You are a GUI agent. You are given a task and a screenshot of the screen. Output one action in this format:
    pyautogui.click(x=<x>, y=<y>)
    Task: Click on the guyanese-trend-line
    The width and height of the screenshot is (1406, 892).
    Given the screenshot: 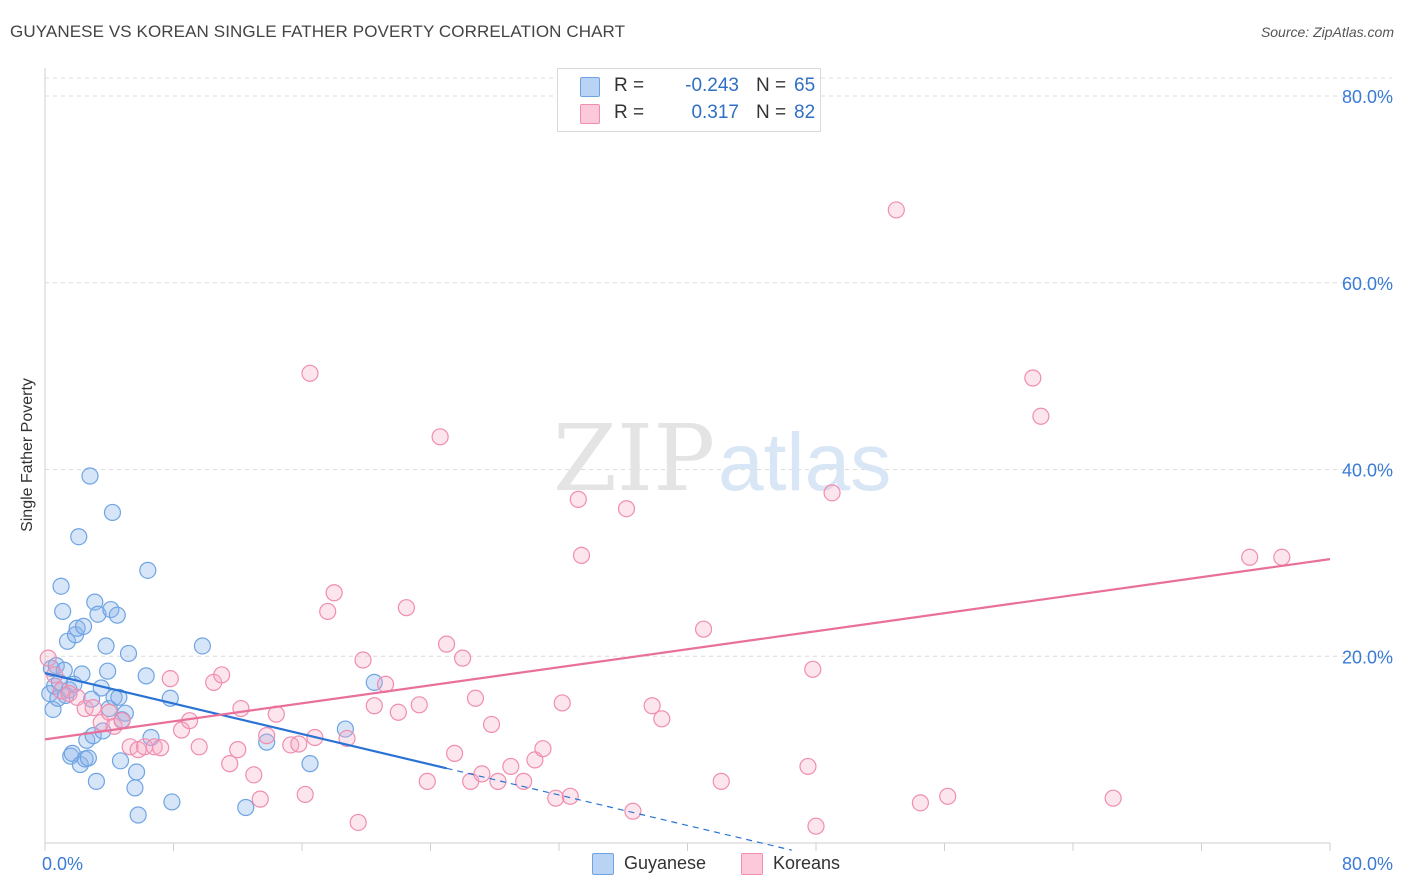 What is the action you would take?
    pyautogui.click(x=245, y=720)
    